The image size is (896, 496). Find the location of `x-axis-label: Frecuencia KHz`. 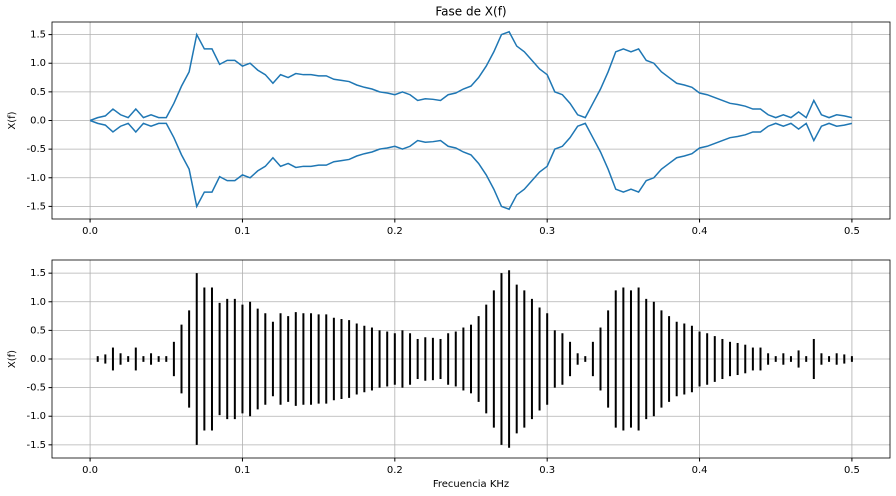

x-axis-label: Frecuencia KHz is located at coordinates (471, 484).